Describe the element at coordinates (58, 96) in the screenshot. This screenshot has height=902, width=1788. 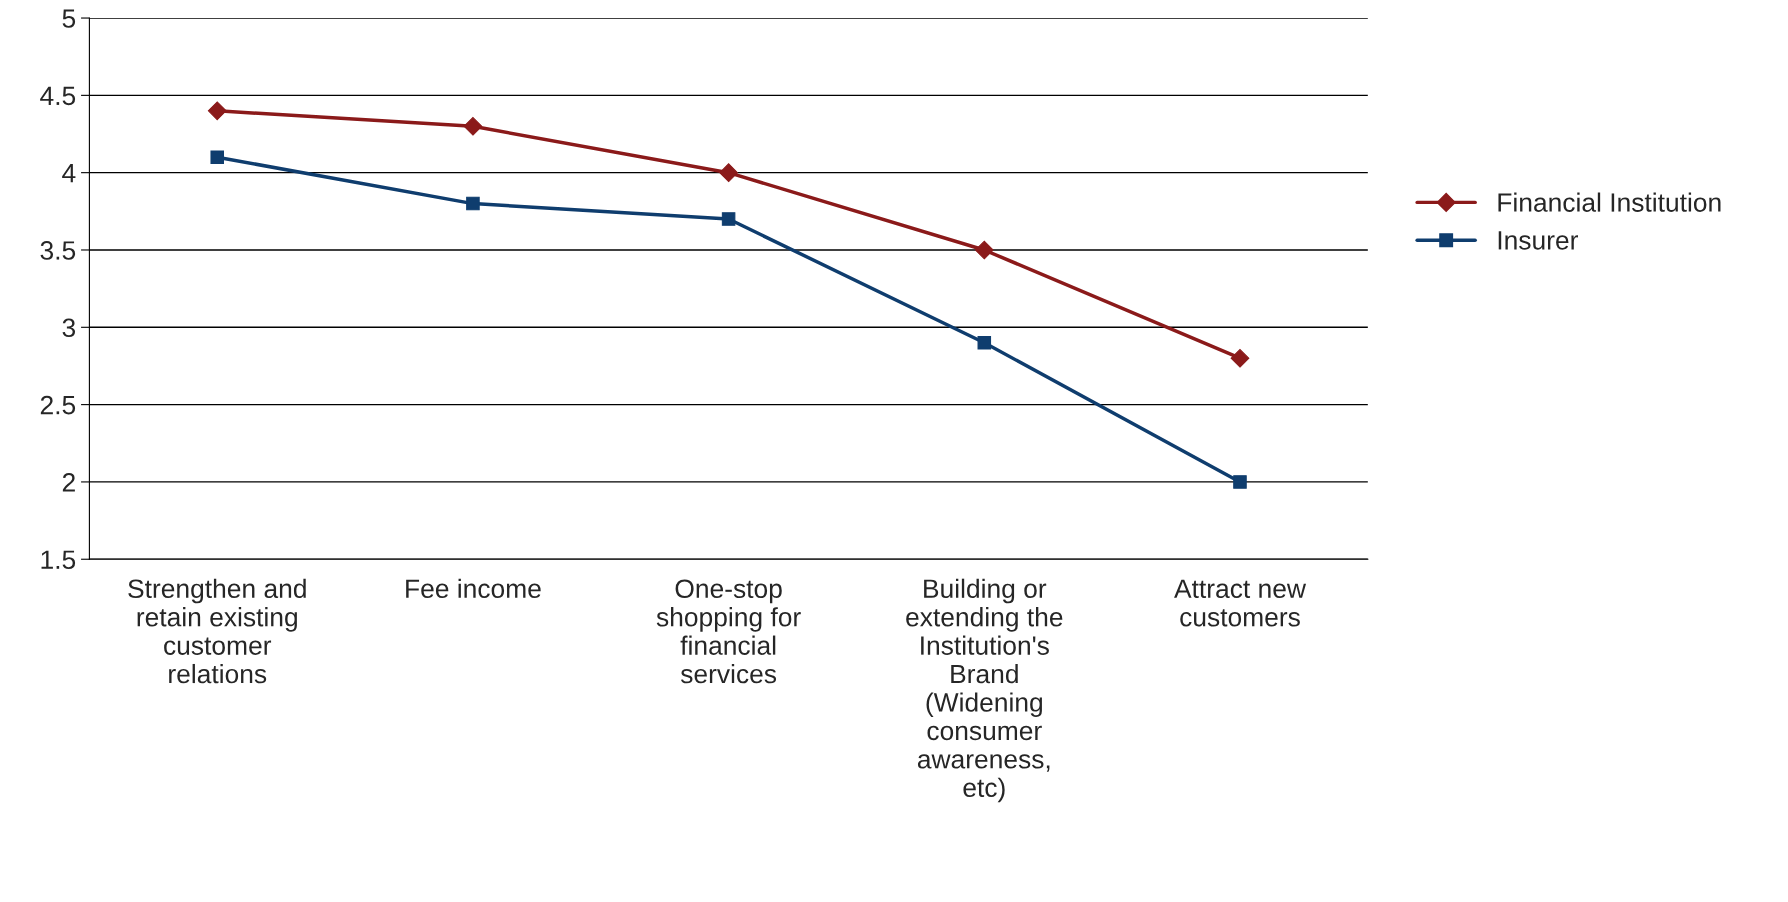
I see `y-tick-label: 4.5` at that location.